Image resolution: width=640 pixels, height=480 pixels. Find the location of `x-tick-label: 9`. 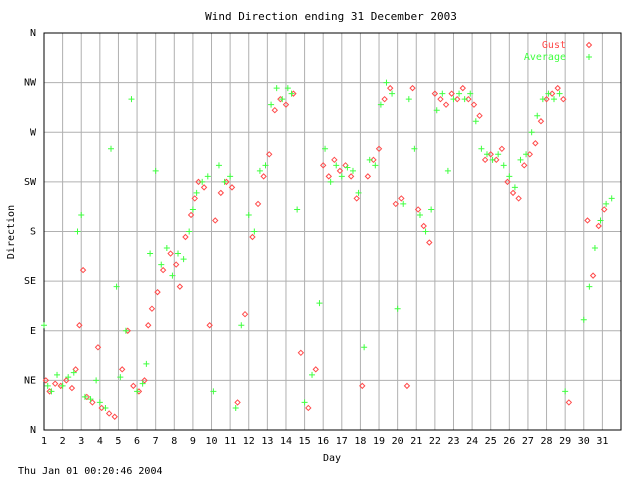

x-tick-label: 9 is located at coordinates (193, 441).